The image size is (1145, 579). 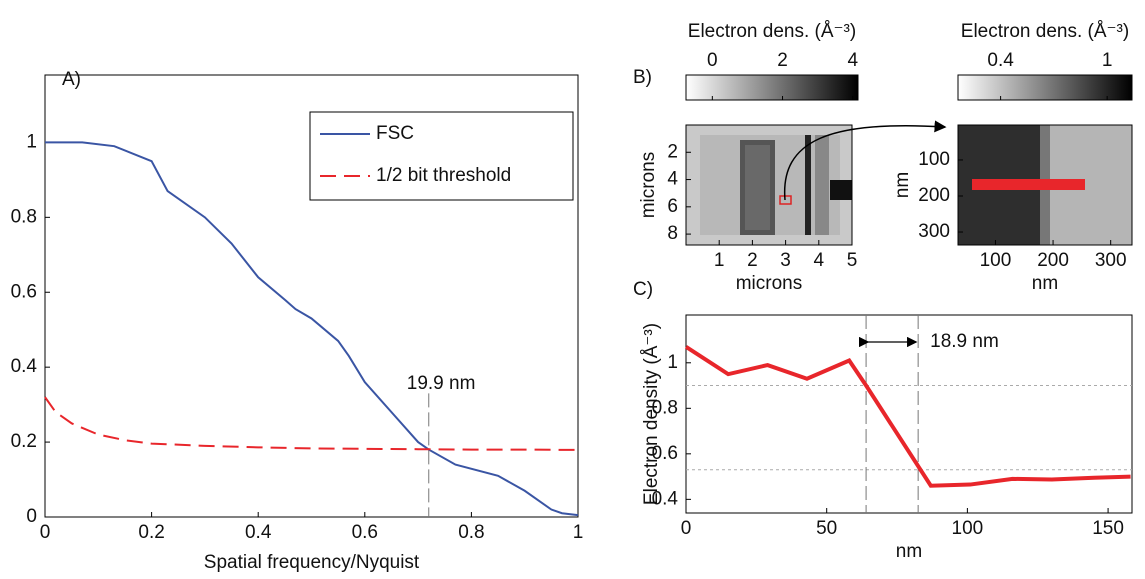 I want to click on x-tick-label: 50, so click(x=826, y=528).